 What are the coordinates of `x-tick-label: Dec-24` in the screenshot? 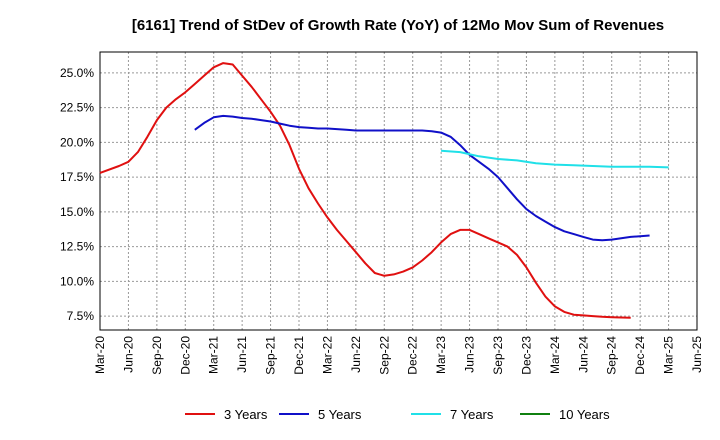 It's located at (640, 355).